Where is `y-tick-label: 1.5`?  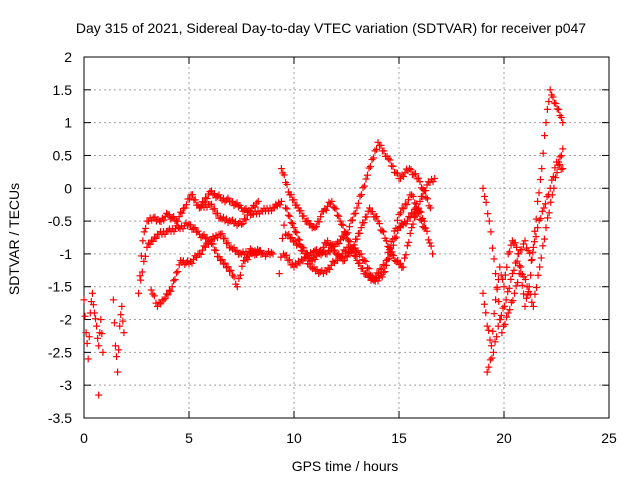 y-tick-label: 1.5 is located at coordinates (63, 90).